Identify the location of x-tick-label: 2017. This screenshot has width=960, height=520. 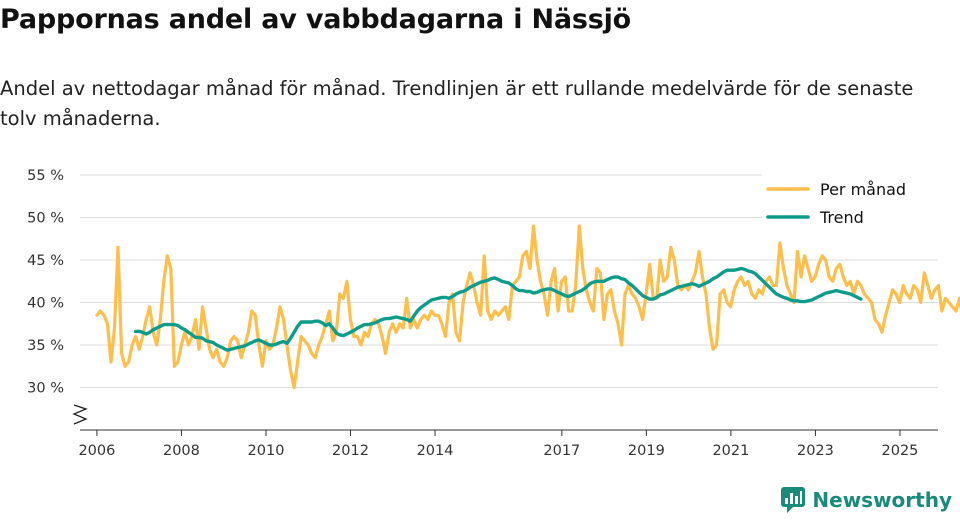
(561, 451).